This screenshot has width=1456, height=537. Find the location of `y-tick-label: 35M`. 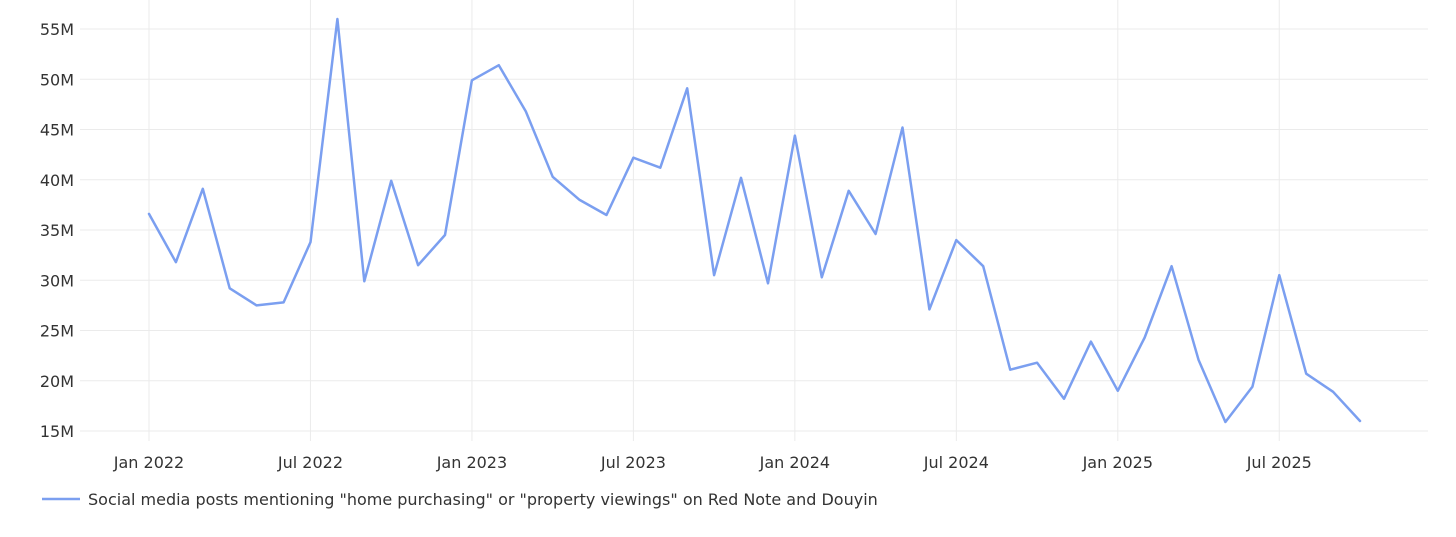

y-tick-label: 35M is located at coordinates (57, 230).